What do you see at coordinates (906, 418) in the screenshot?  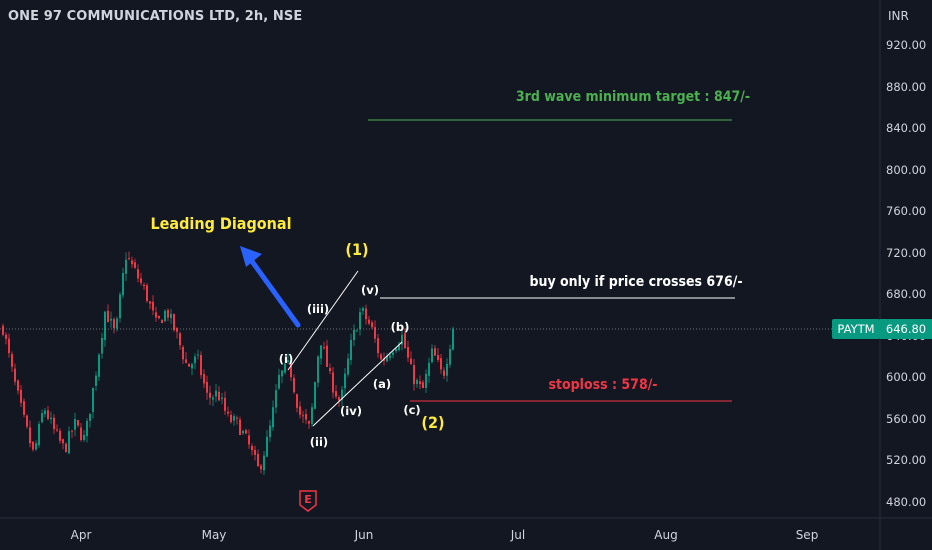 I see `price-tick-label: 560.00` at bounding box center [906, 418].